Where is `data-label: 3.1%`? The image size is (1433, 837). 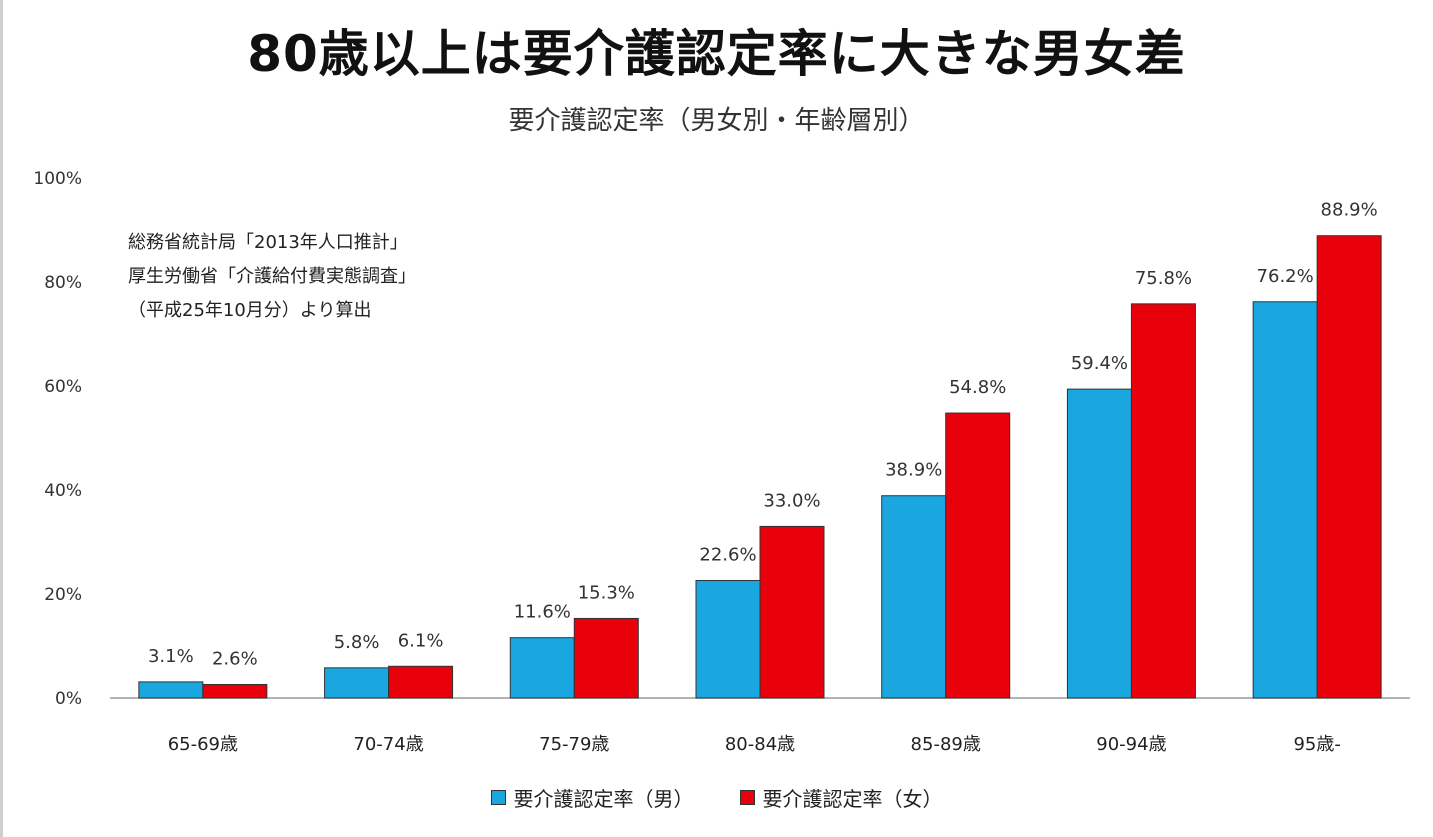 data-label: 3.1% is located at coordinates (171, 656).